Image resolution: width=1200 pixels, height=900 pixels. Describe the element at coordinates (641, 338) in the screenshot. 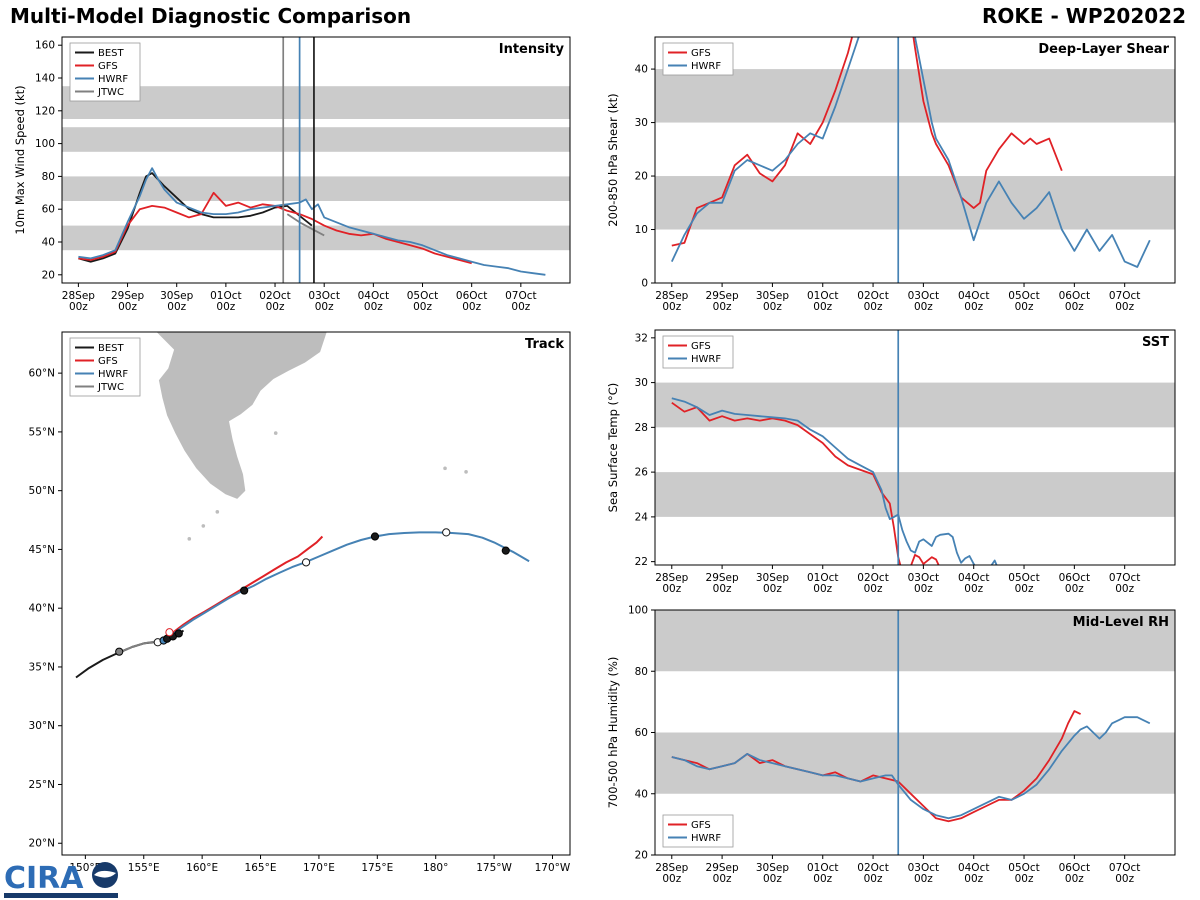

I see `svg-text: 32` at that location.